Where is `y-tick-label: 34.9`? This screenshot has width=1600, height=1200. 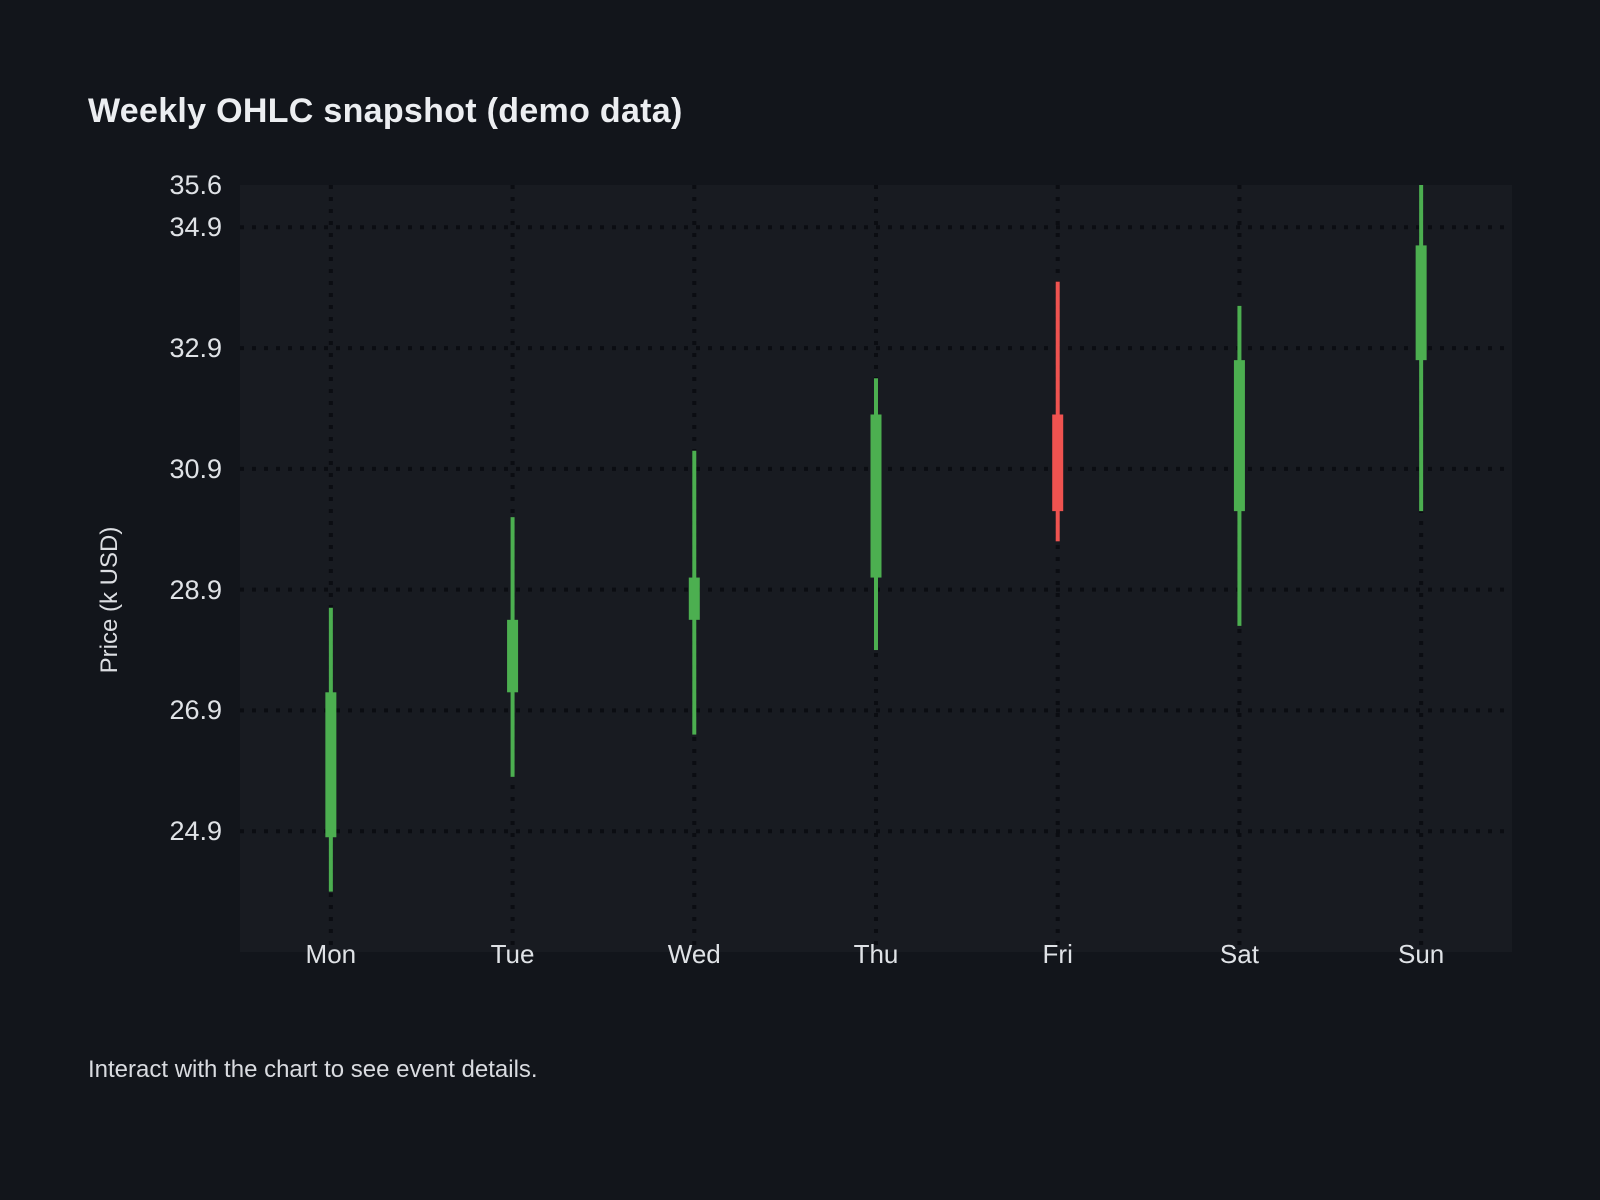 y-tick-label: 34.9 is located at coordinates (195, 227).